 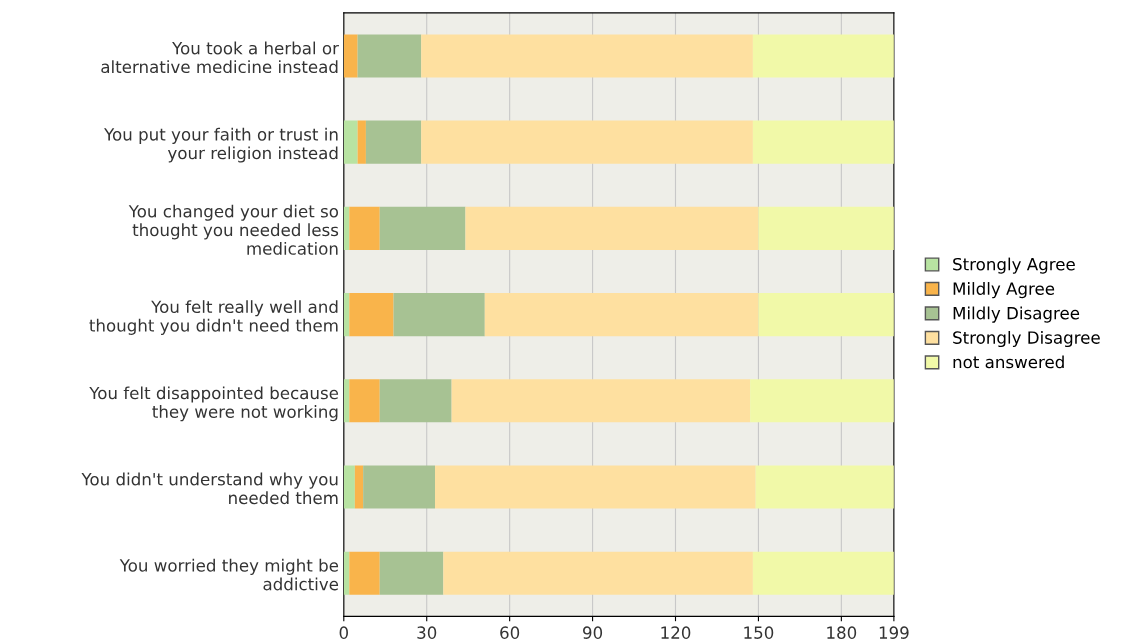 I want to click on legend-label: Mildly Disagree, so click(x=1016, y=314).